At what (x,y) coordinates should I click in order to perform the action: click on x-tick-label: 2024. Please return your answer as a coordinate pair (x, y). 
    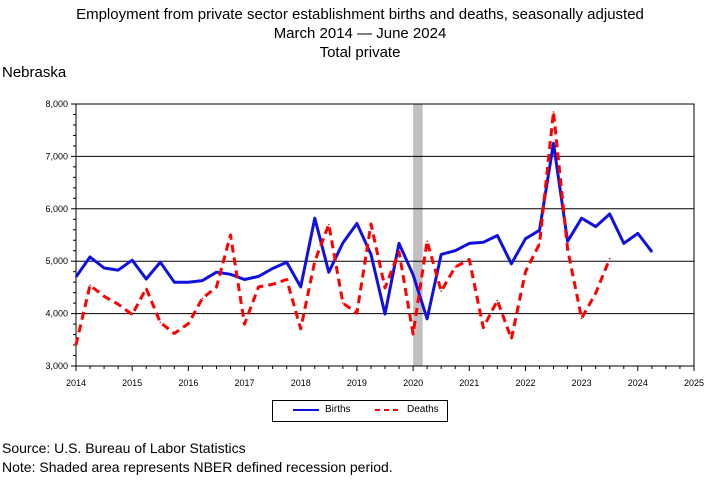
    Looking at the image, I should click on (638, 383).